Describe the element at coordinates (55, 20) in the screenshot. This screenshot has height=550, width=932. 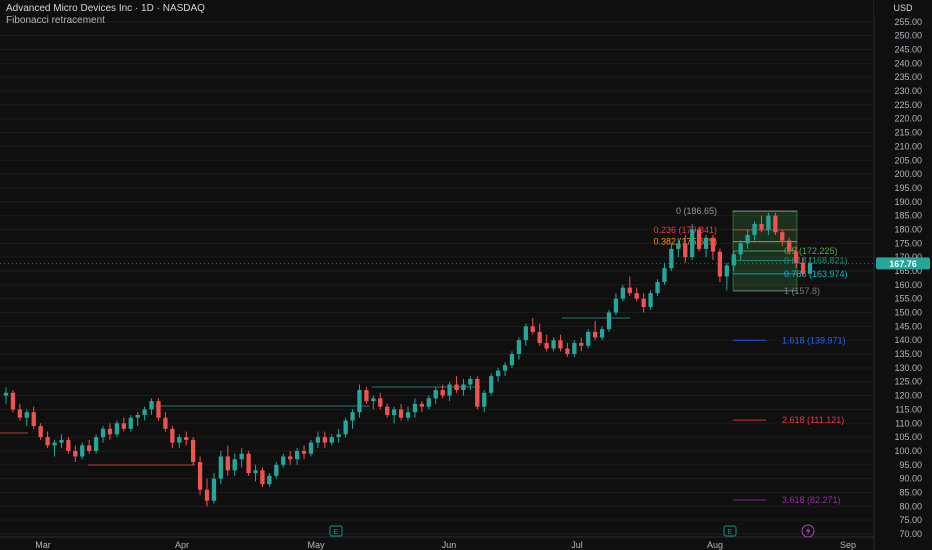
I see `indicator-name: Fibonacci retracement` at that location.